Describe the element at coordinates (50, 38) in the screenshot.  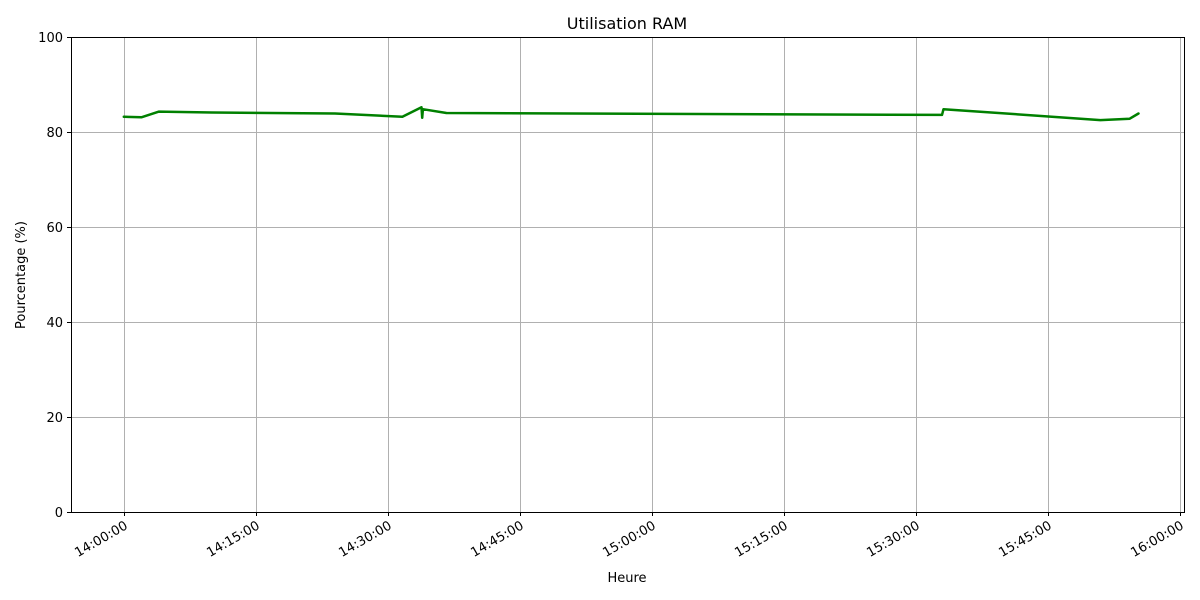
I see `y-tick-label: 100` at that location.